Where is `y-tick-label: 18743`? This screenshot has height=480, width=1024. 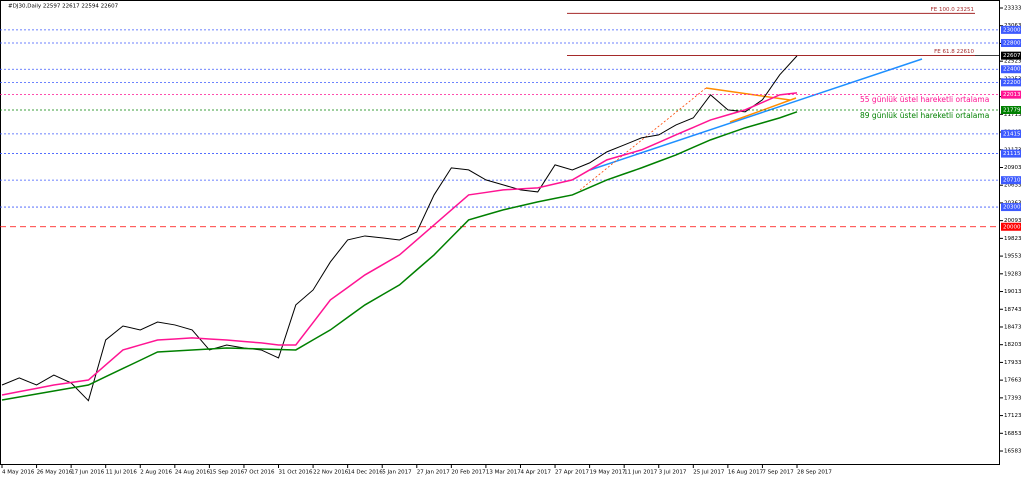
y-tick-label: 18743 is located at coordinates (1013, 310).